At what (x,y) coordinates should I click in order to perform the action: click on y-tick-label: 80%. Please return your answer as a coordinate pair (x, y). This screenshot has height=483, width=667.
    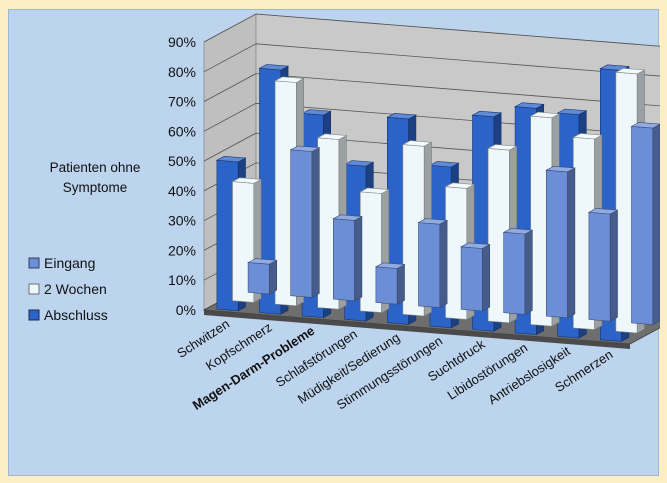
    Looking at the image, I should click on (182, 72).